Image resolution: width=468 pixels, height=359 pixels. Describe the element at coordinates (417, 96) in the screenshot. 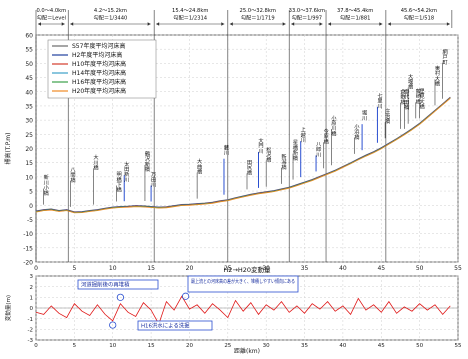

I see `bridge-annotation-label: 藤崎橋` at that location.